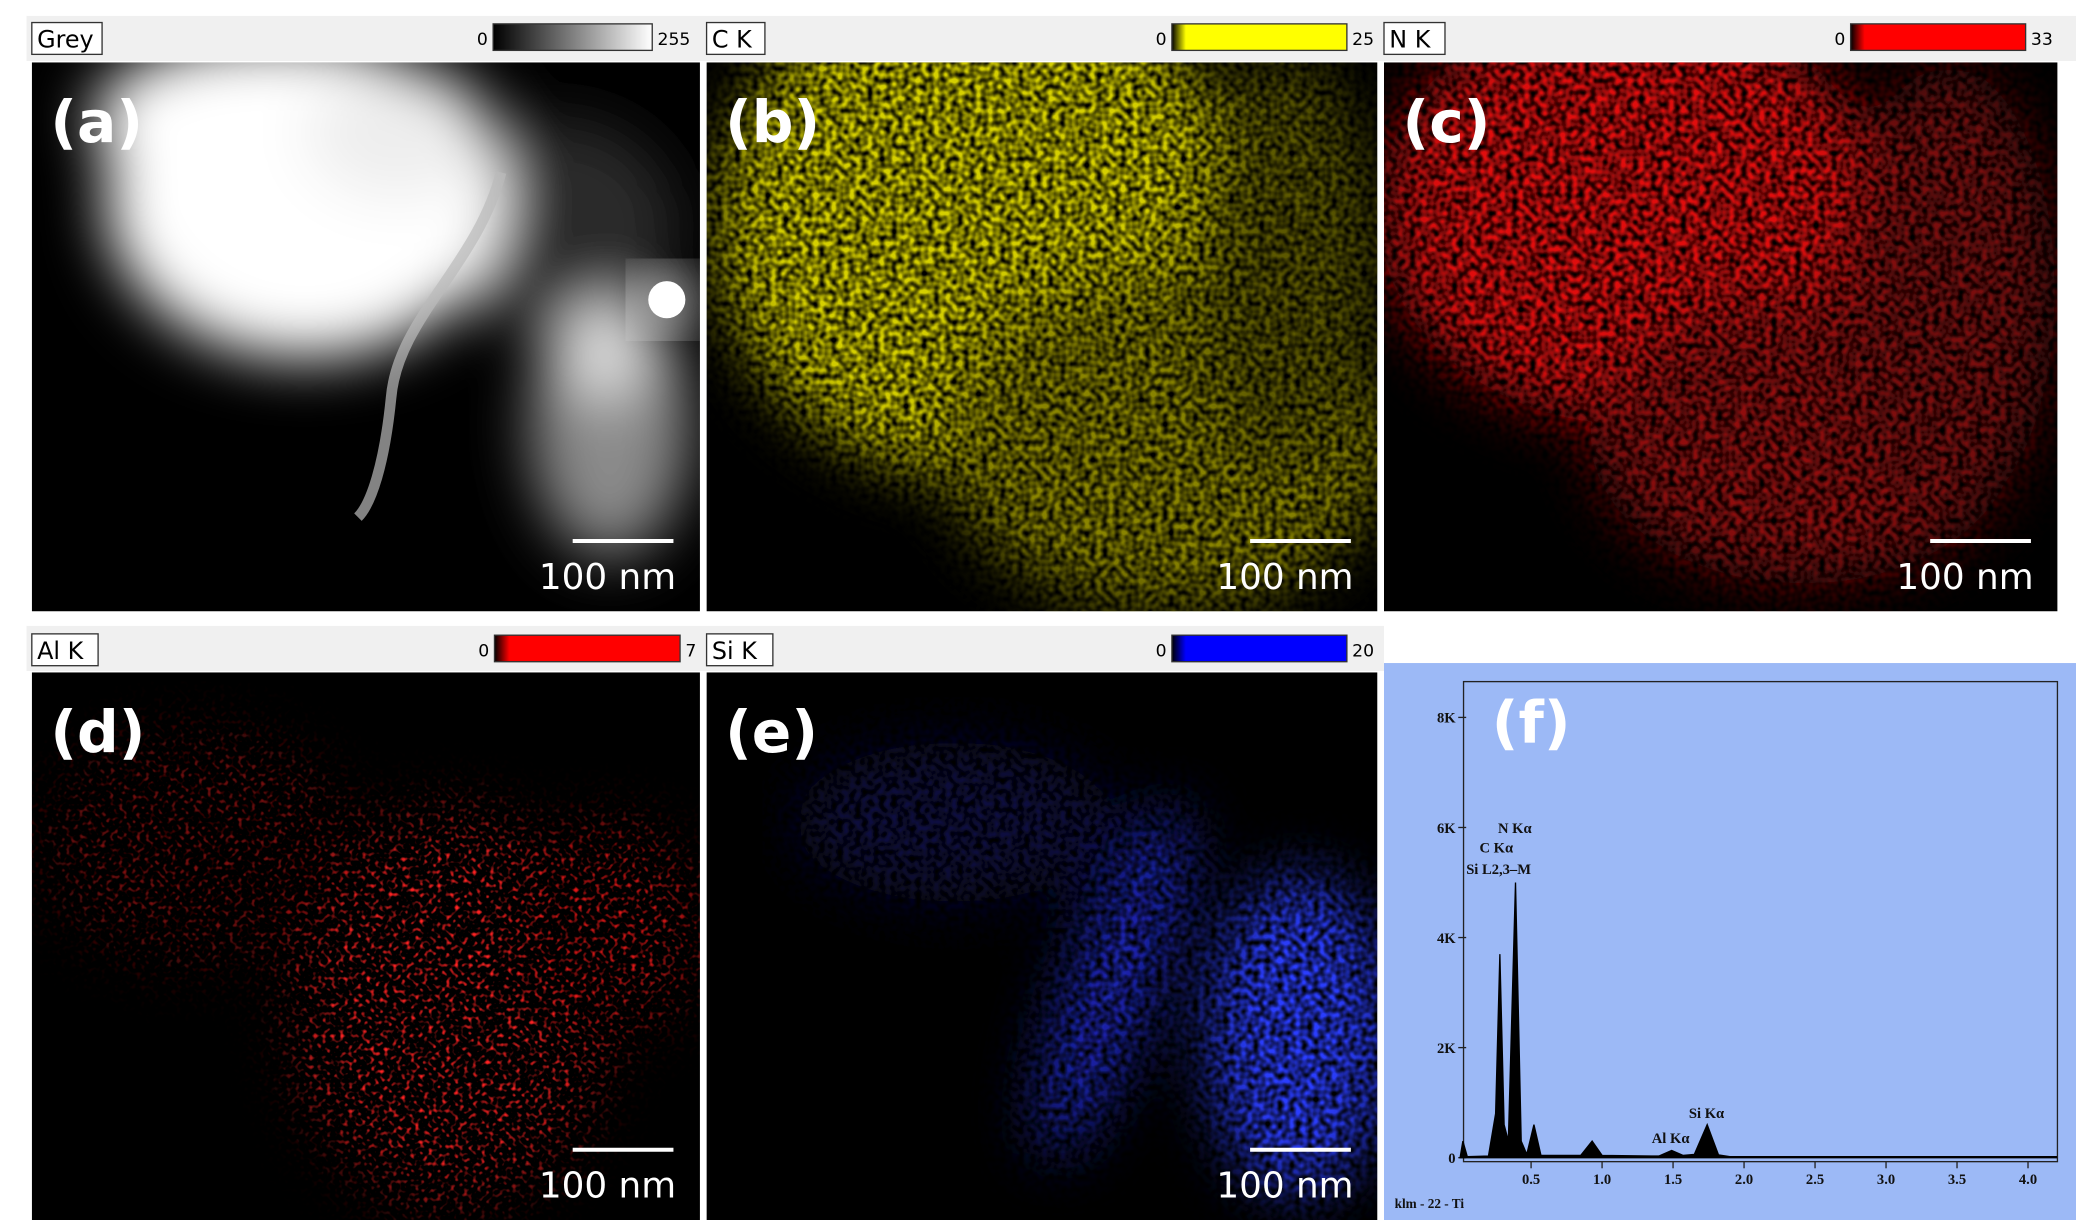 The width and height of the screenshot is (2076, 1220). Describe the element at coordinates (1042, 337) in the screenshot. I see `image-carbon` at that location.